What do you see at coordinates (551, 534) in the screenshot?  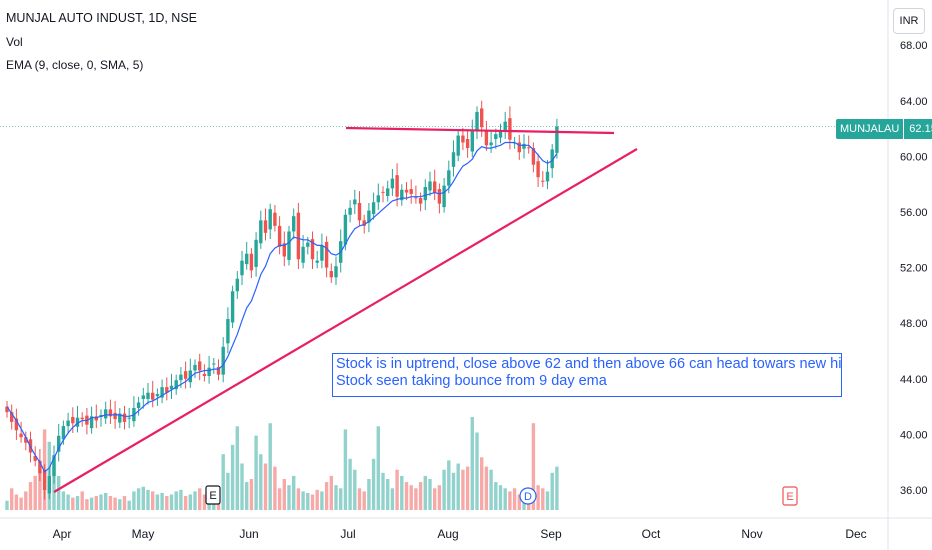 I see `x-tick-label: Sep` at bounding box center [551, 534].